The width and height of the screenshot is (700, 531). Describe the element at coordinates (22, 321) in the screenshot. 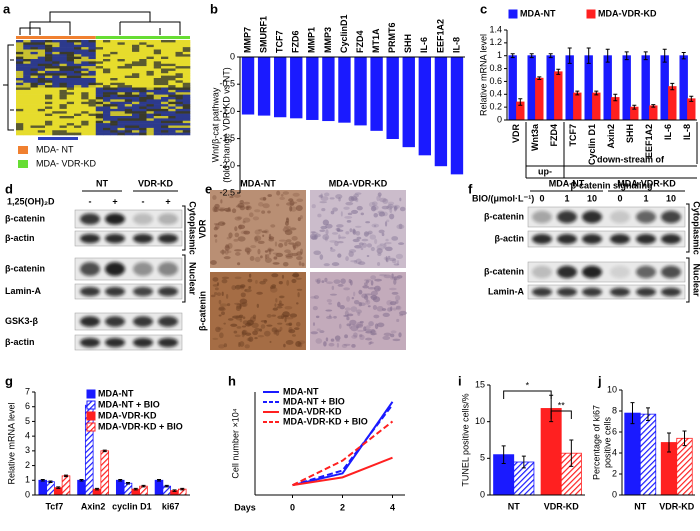

I see `row-label: GSK3-β` at that location.